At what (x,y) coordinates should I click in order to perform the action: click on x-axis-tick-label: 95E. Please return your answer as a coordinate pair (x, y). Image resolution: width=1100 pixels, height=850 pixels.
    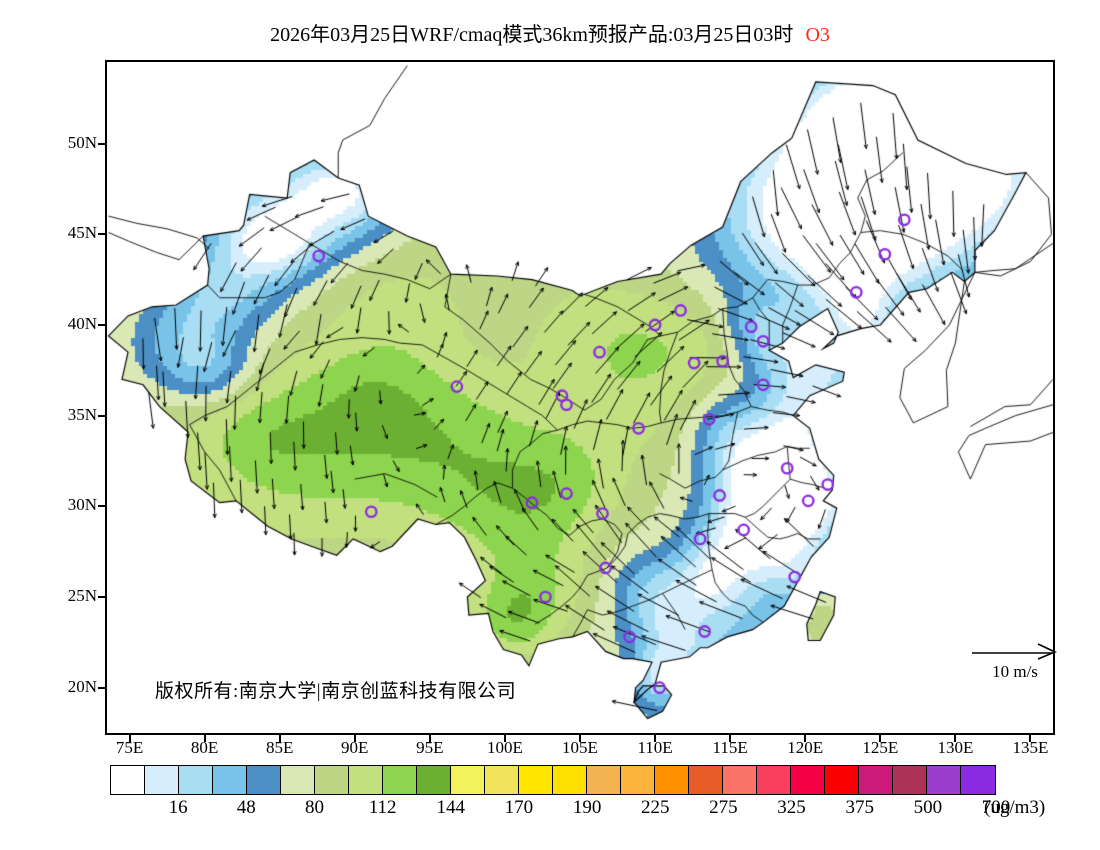
    Looking at the image, I should click on (430, 747).